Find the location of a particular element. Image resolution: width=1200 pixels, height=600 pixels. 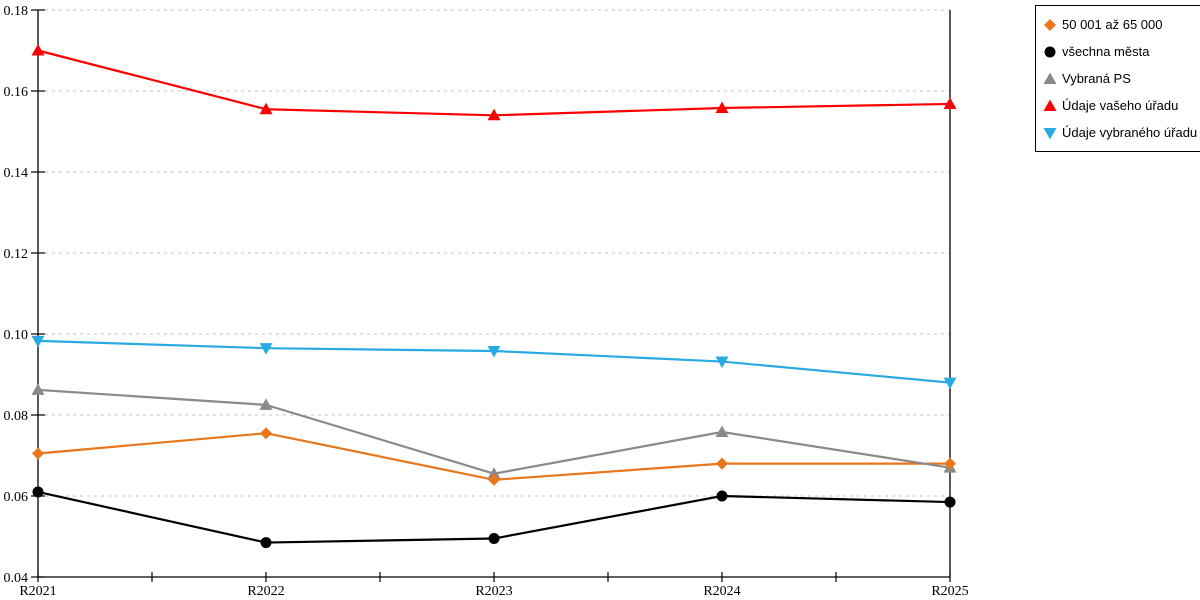

y-axis-label: 0.16 is located at coordinates (16, 92).